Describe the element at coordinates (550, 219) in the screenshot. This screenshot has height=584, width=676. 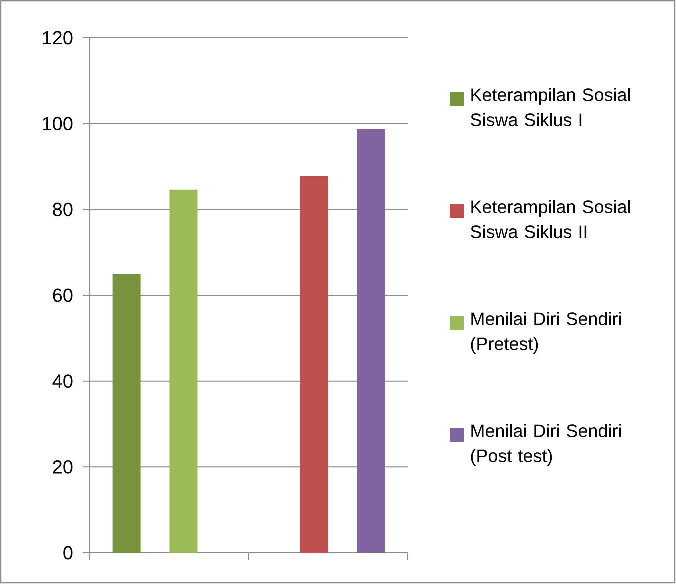
I see `legend-label: Keterampilan Sosial Siswa Siklus II` at that location.